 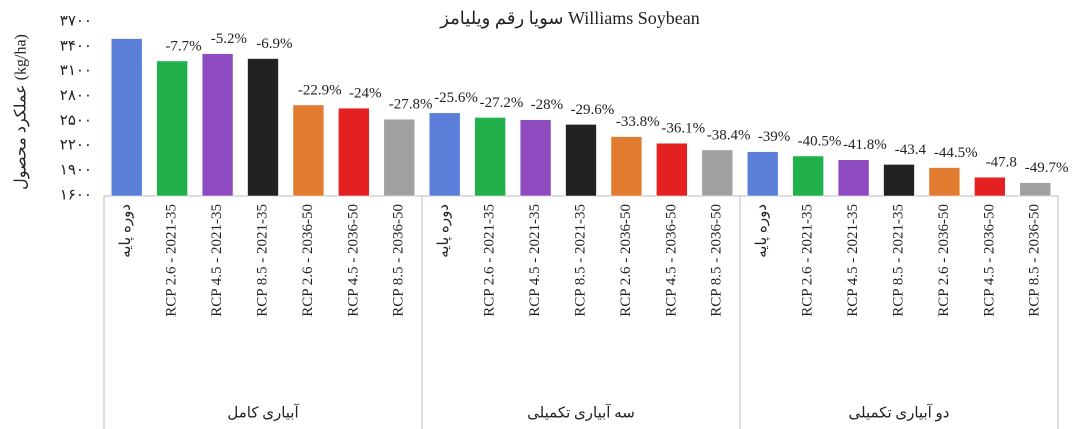 I want to click on y-axis-title: عملکرد محصول (kg/ha), so click(x=22, y=112).